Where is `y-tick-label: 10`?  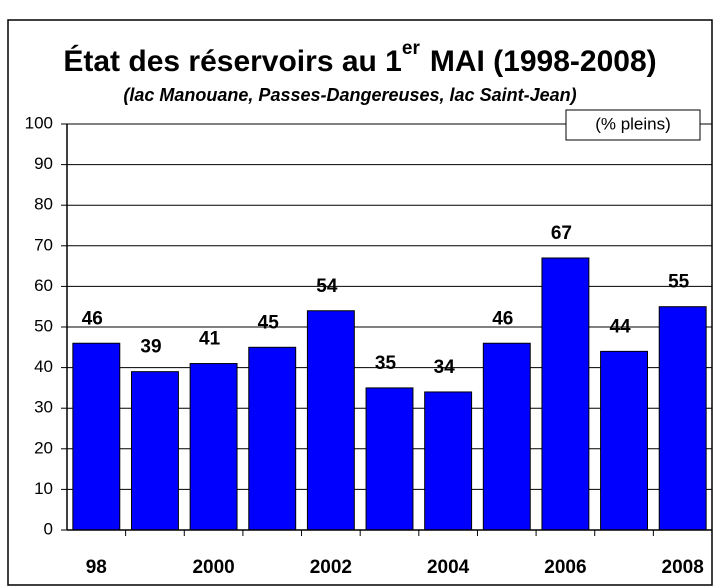
y-tick-label: 10 is located at coordinates (43, 488).